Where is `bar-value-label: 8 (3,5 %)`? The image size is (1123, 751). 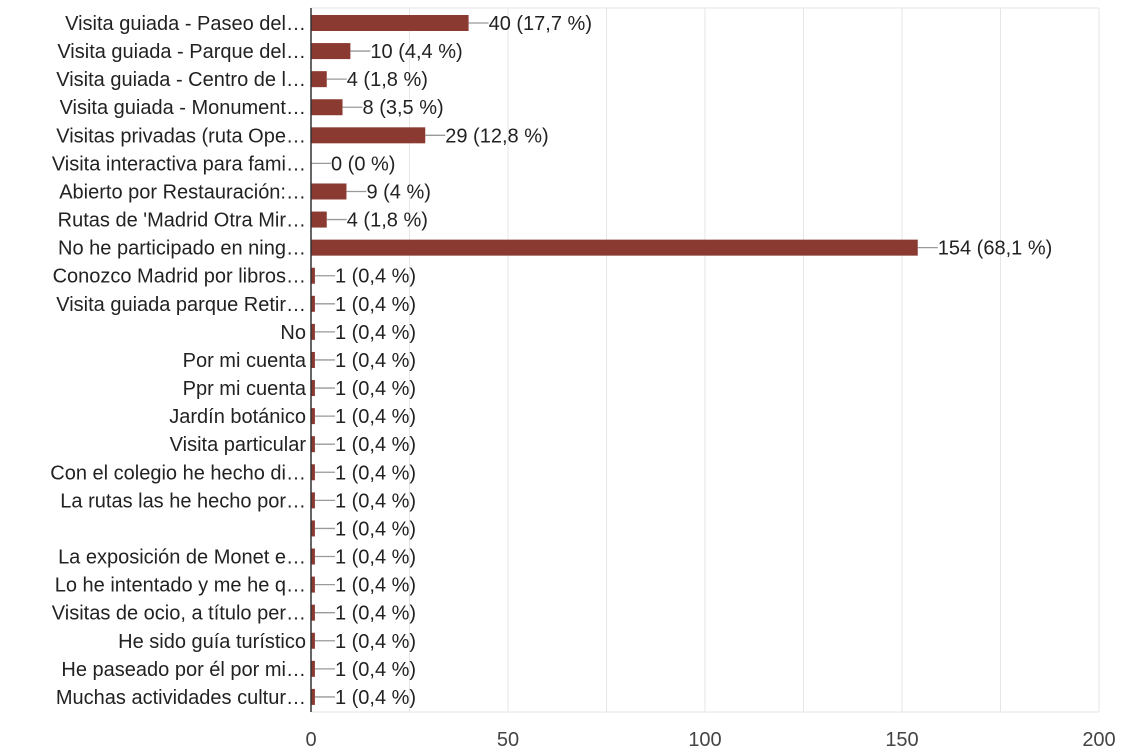
bar-value-label: 8 (3,5 %) is located at coordinates (403, 108).